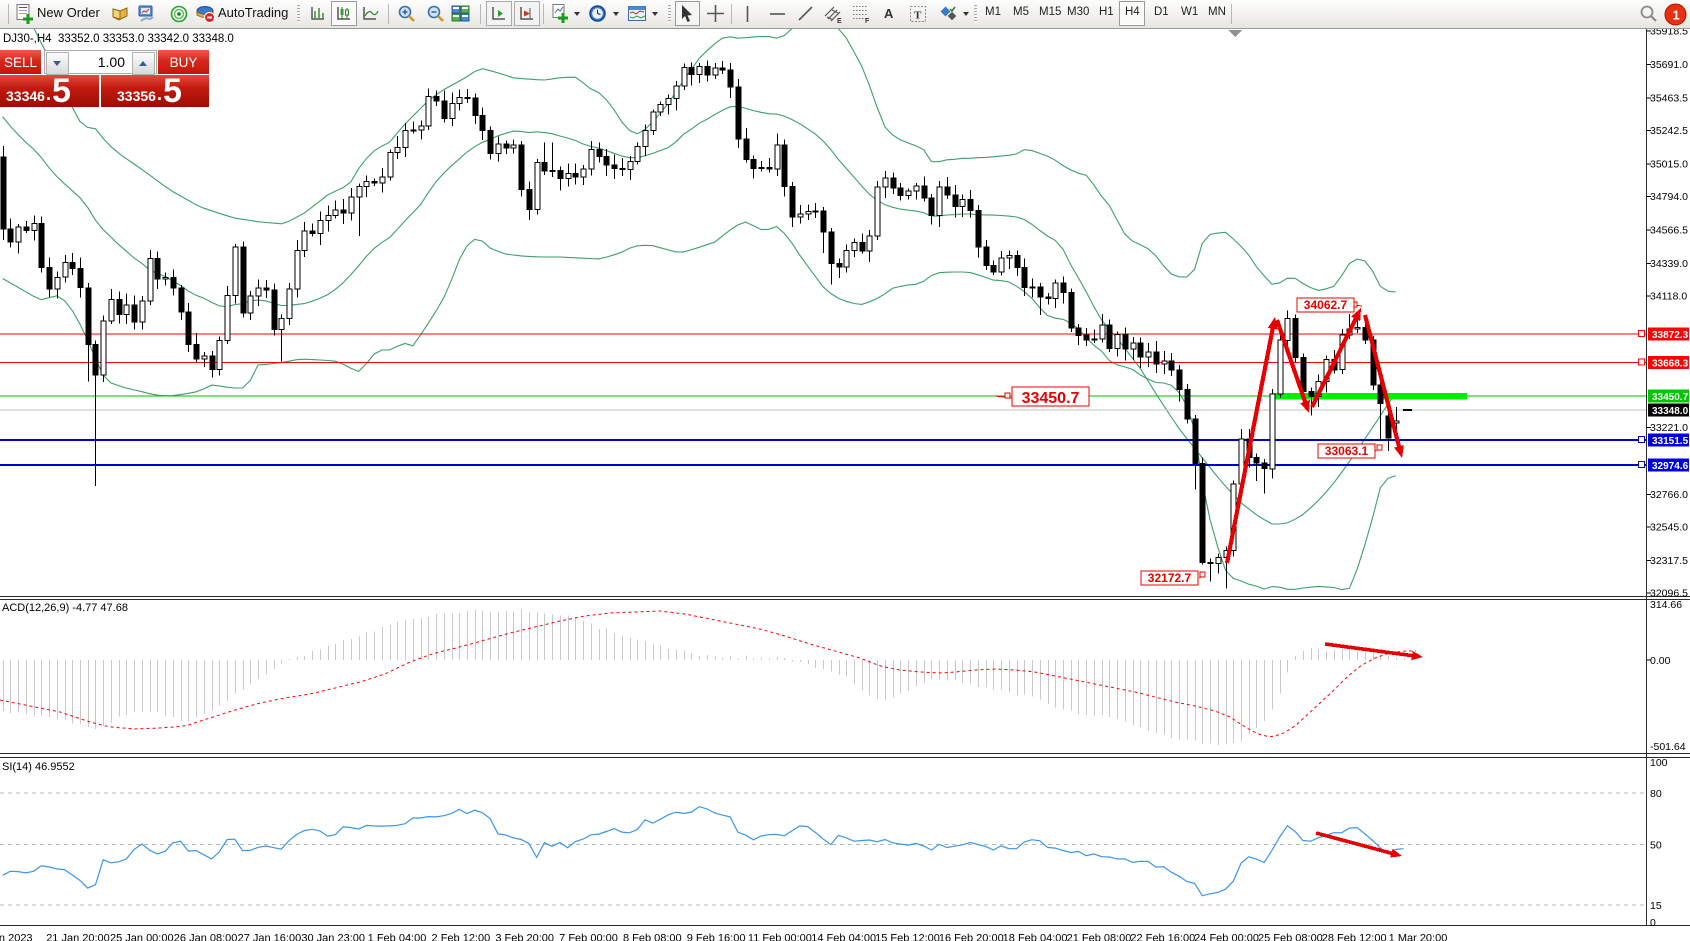 This screenshot has width=1690, height=941. Describe the element at coordinates (1669, 428) in the screenshot. I see `svg-text: 33221.0` at that location.